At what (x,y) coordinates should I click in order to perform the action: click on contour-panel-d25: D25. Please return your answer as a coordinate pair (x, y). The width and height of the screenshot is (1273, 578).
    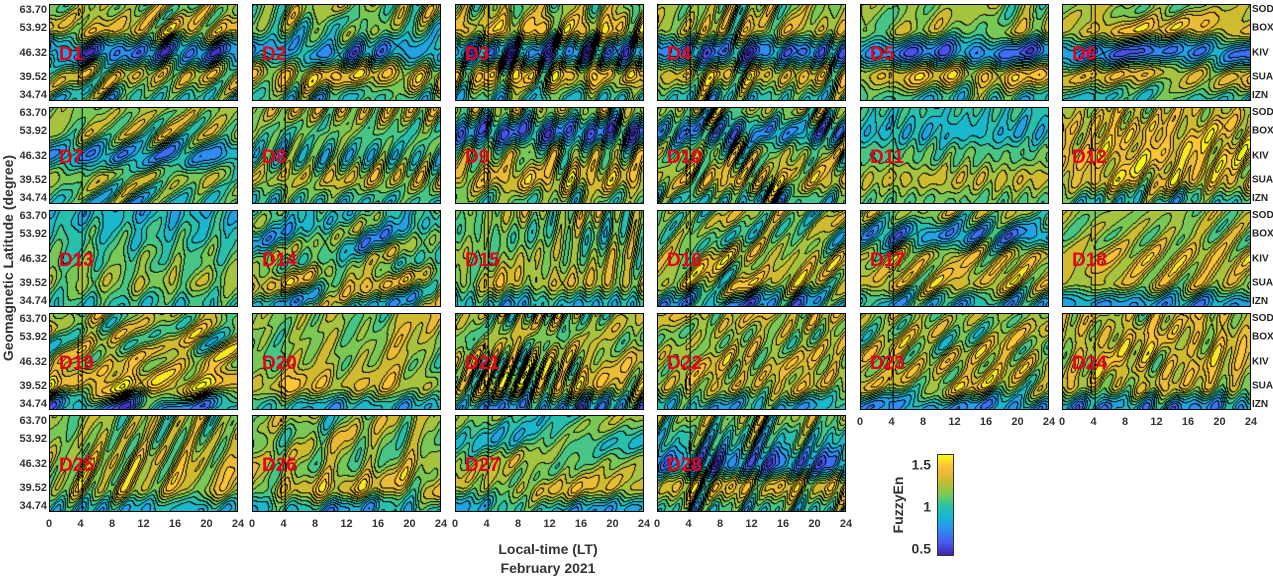
    Looking at the image, I should click on (143, 463).